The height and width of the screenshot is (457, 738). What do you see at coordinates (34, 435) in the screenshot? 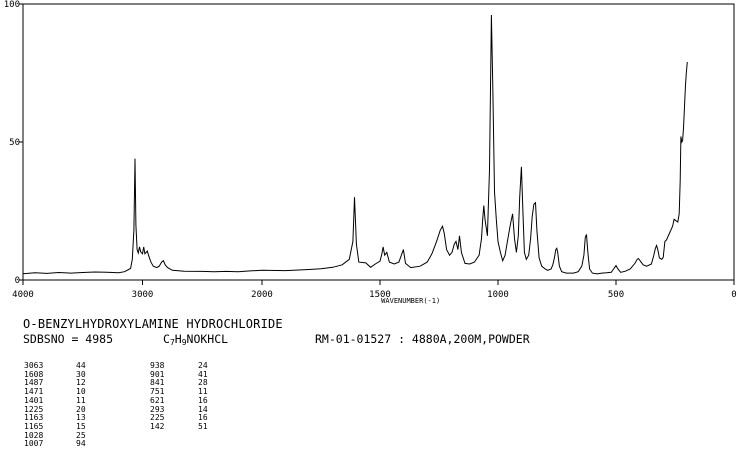
I see `peak-wavenumber: 1028` at bounding box center [34, 435].